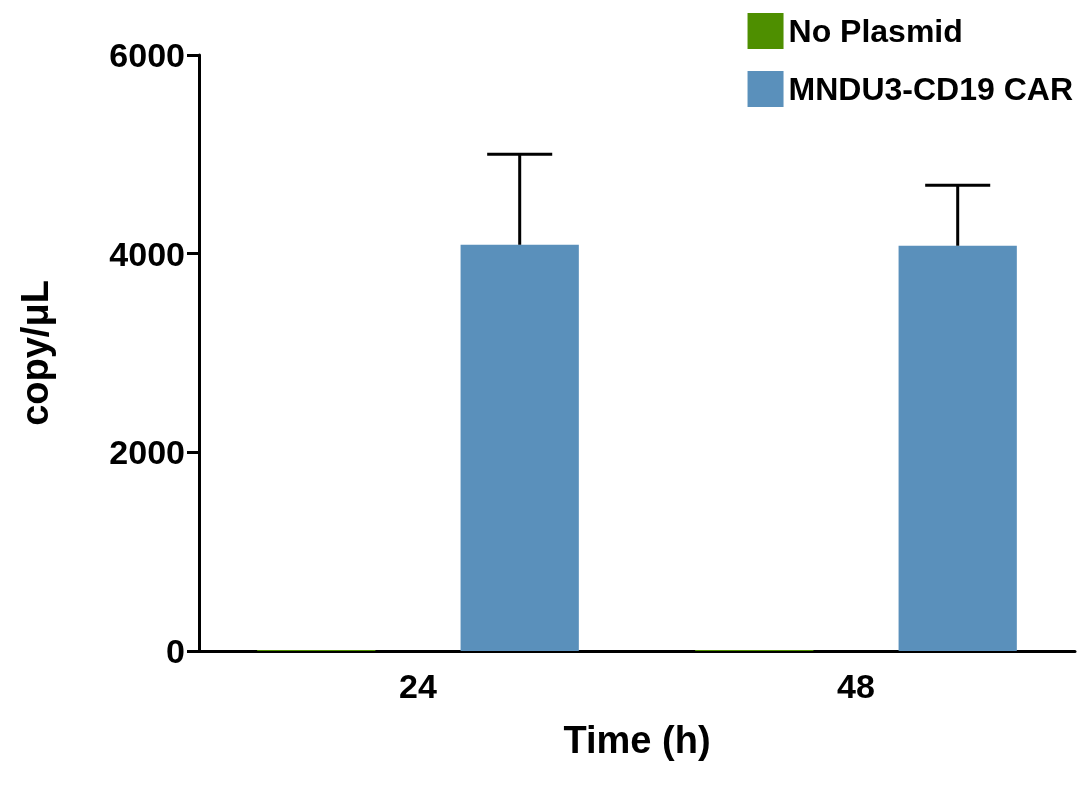 Image resolution: width=1086 pixels, height=787 pixels. Describe the element at coordinates (637, 740) in the screenshot. I see `x-axis-title: Time (h)` at that location.